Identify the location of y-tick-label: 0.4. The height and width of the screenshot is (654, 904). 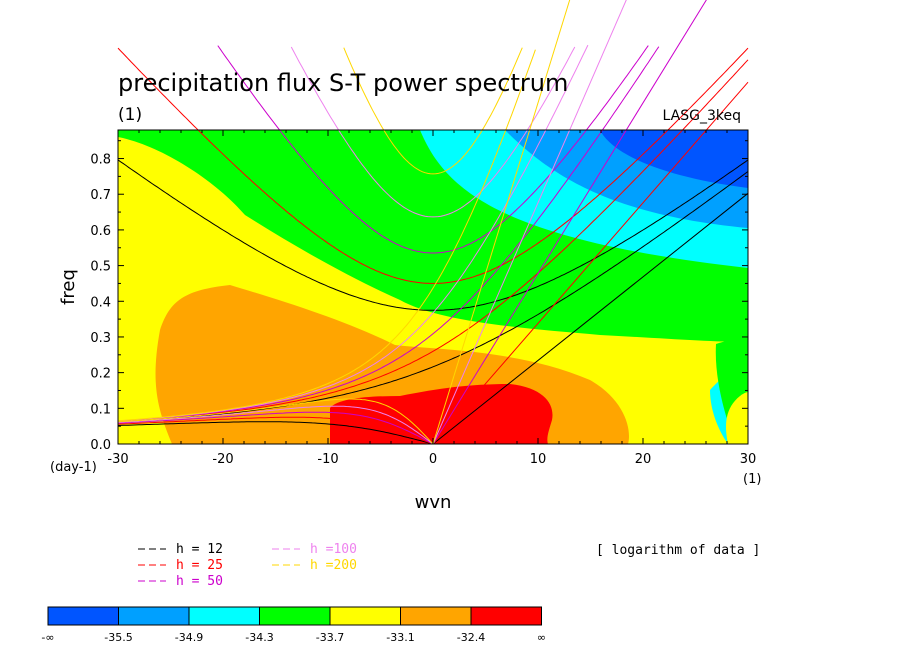
(100, 302).